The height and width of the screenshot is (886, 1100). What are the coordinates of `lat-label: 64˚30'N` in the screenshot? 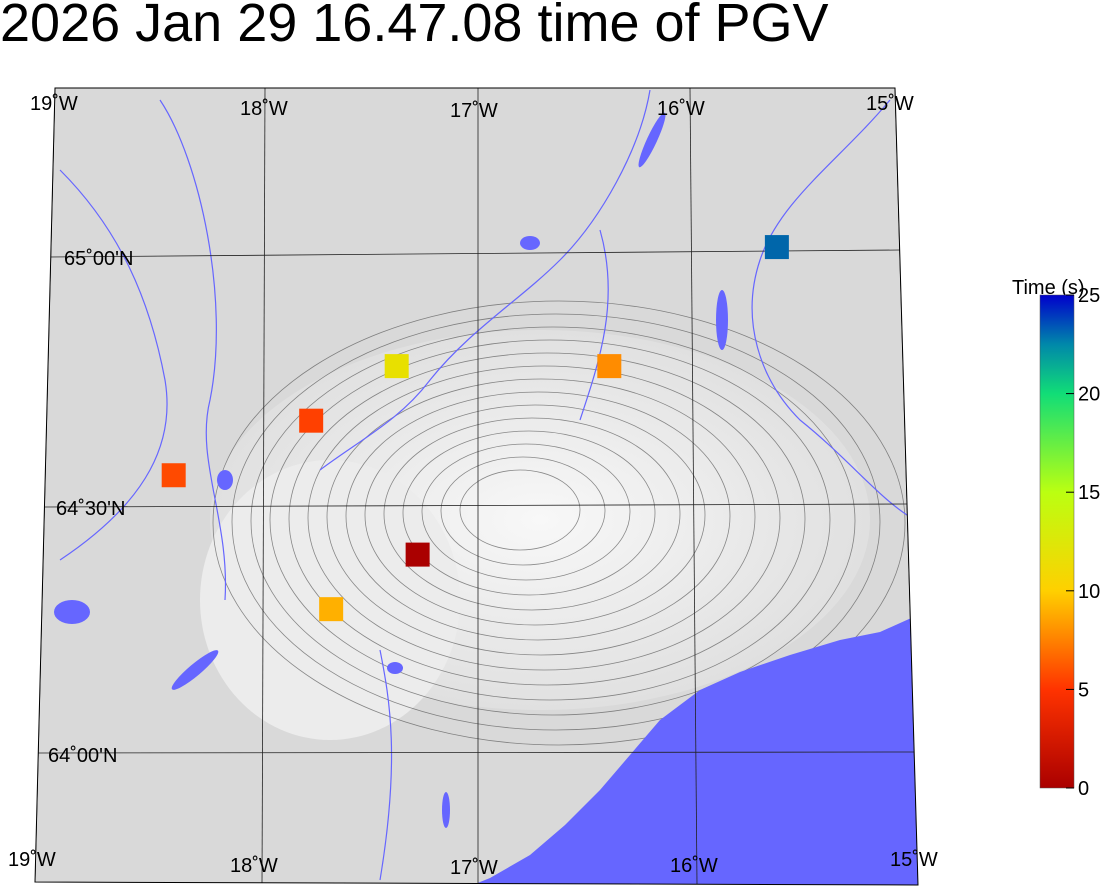 It's located at (90, 509).